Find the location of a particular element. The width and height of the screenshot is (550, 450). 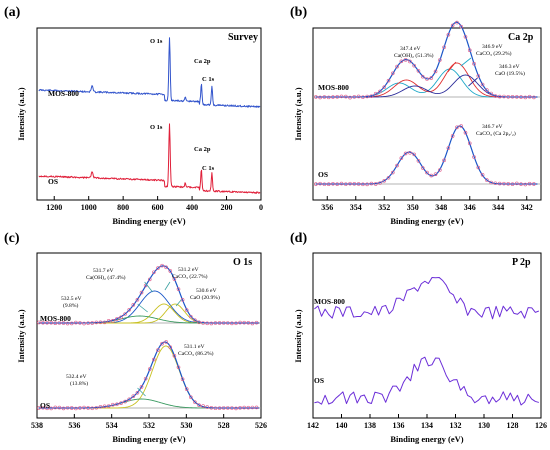

panel-c-ann-532-5: 532.5 eV is located at coordinates (71, 299).